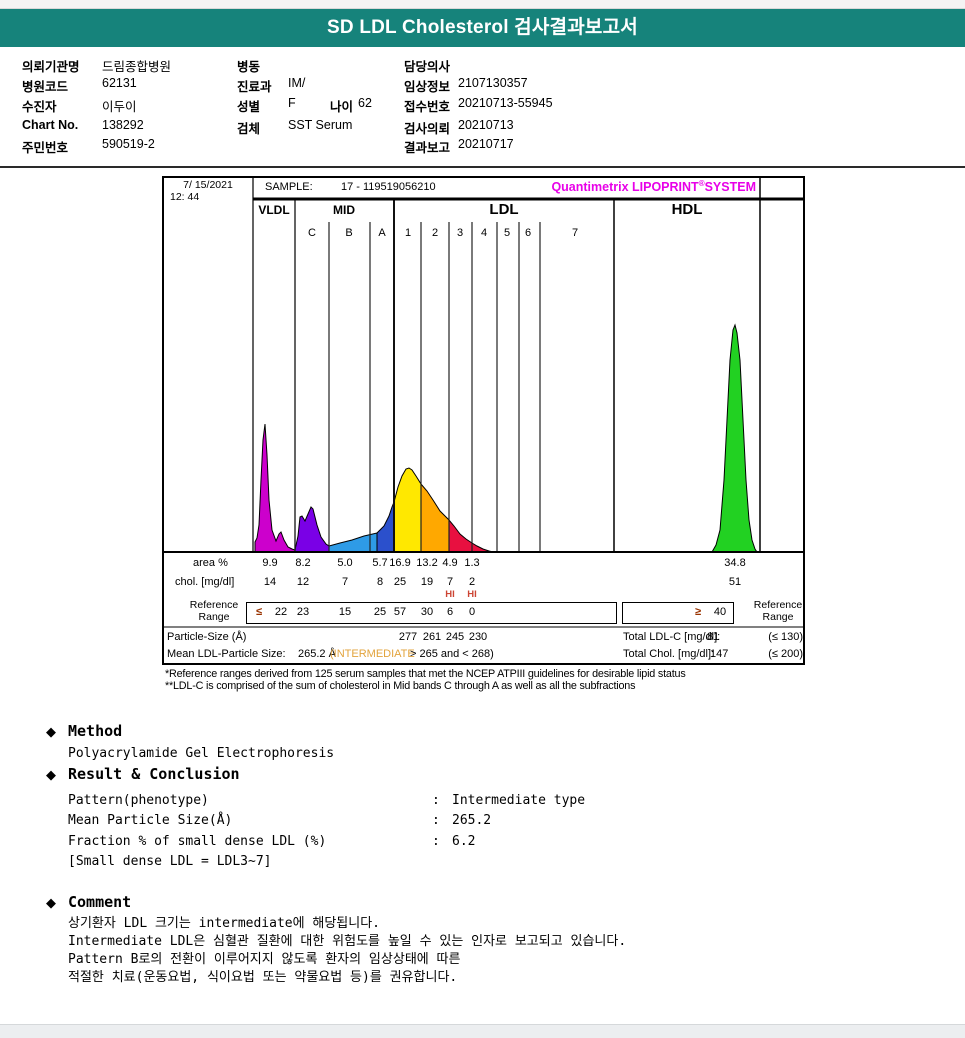 This screenshot has height=1038, width=965. Describe the element at coordinates (701, 183) in the screenshot. I see `registered-mark-icon: ®` at that location.